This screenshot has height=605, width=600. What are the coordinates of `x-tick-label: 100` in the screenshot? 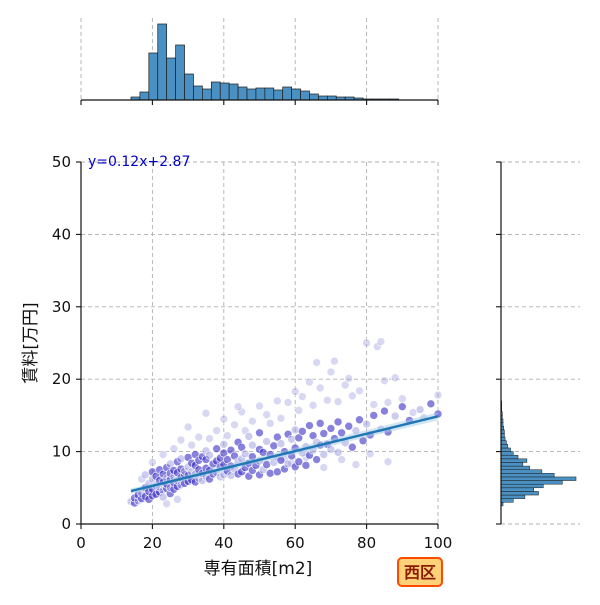 It's located at (438, 543).